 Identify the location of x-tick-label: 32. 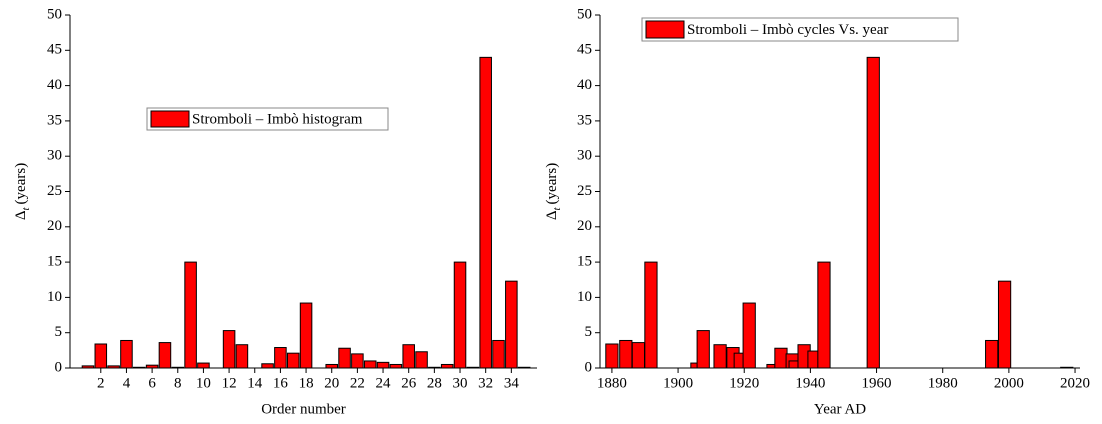
(485, 383).